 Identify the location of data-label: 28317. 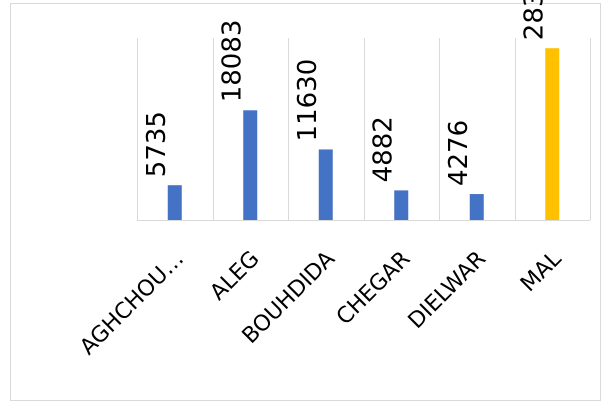
(534, 20).